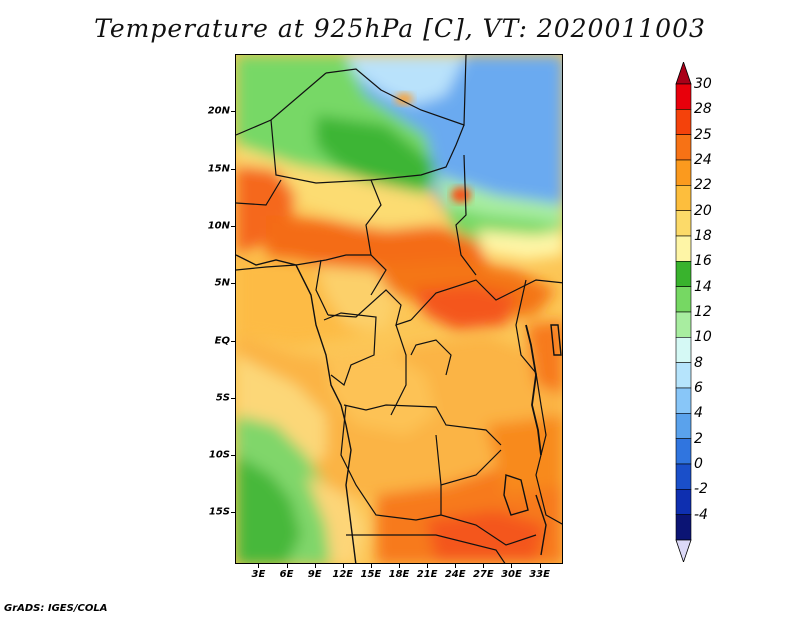  I want to click on lon-label: 12E, so click(343, 574).